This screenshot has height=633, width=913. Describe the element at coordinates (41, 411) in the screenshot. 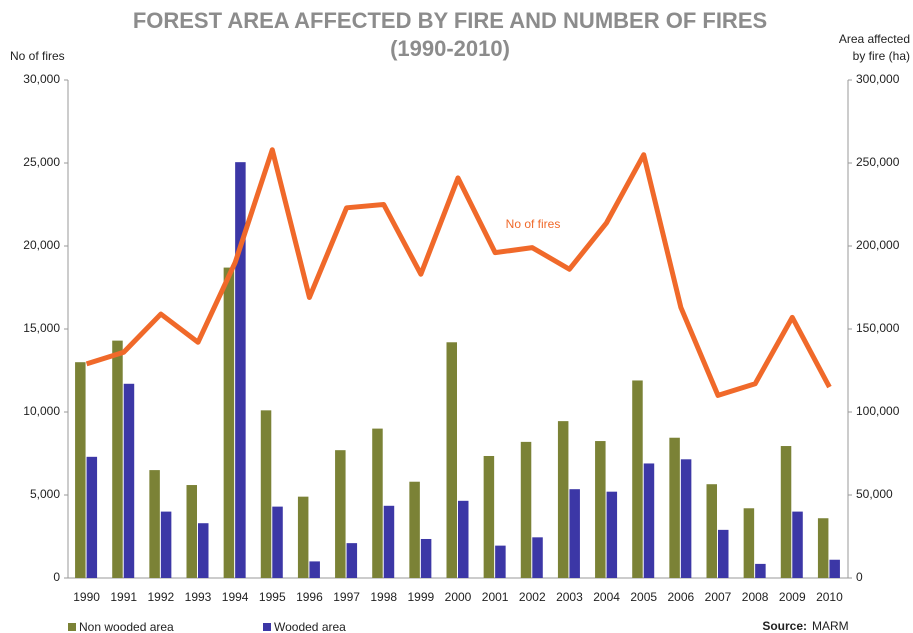

I see `y-tick-label: 10,000` at that location.